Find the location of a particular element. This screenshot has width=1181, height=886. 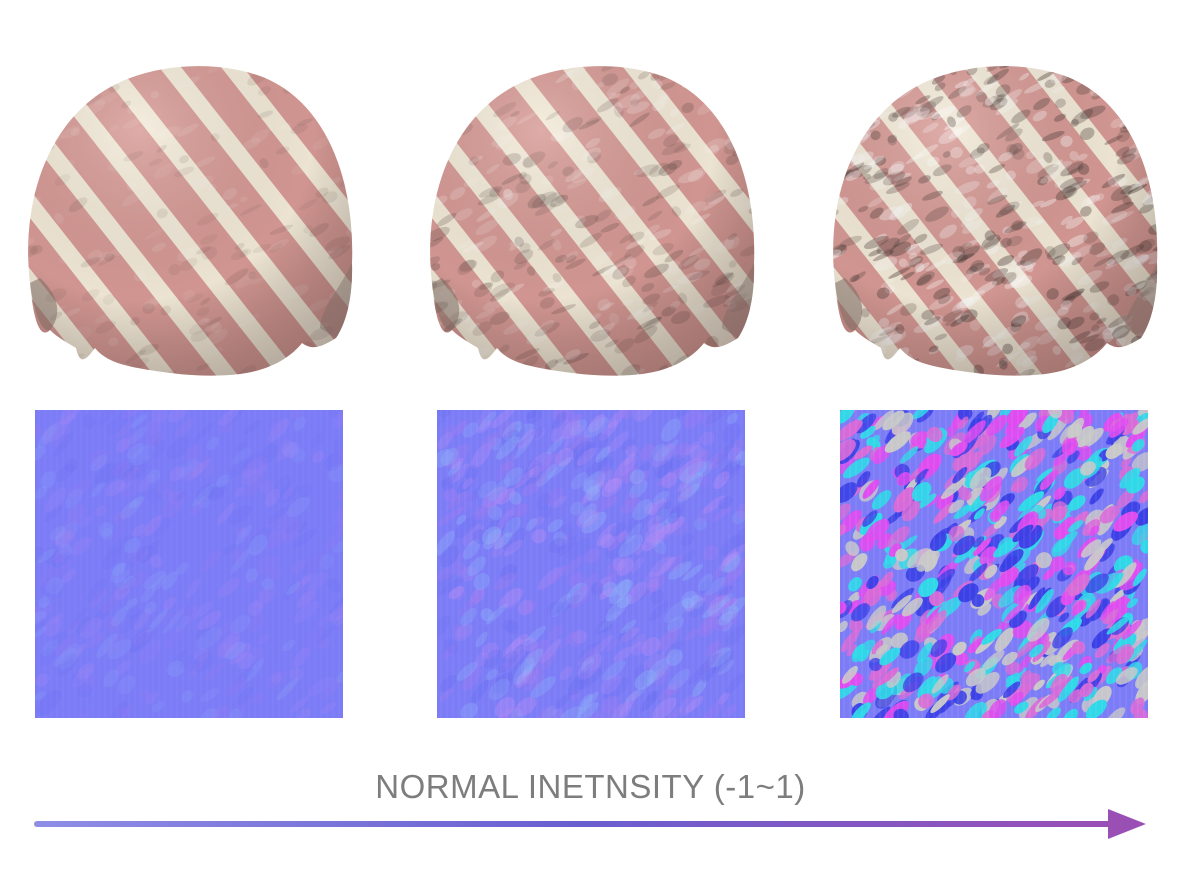

cloth-render-low is located at coordinates (190, 213).